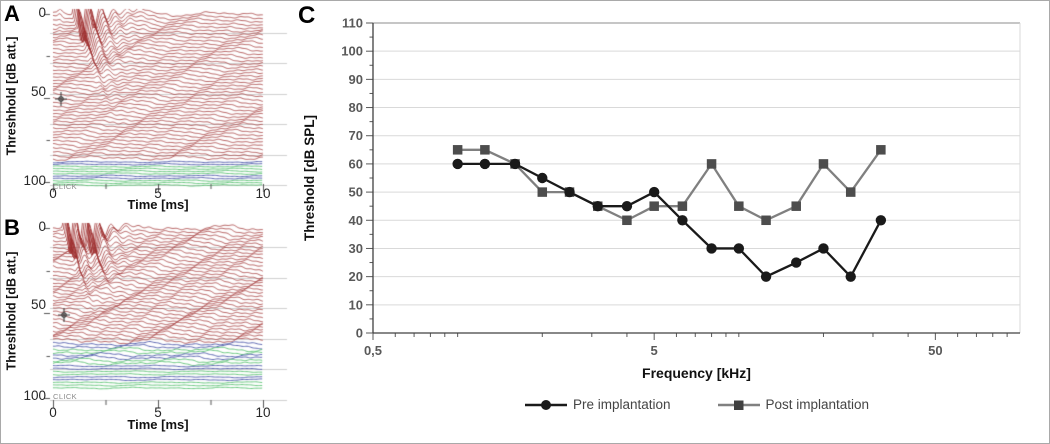  Describe the element at coordinates (38, 304) in the screenshot. I see `panel-b-y-tick-50: 50` at that location.